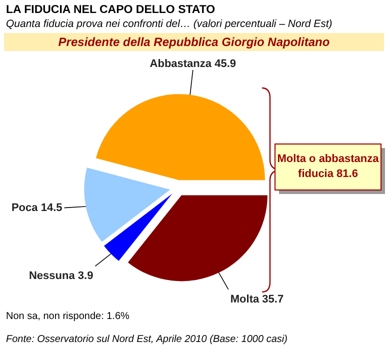  I want to click on text: Presidente della Repubblica Giorgio Napolitano, so click(194, 42).